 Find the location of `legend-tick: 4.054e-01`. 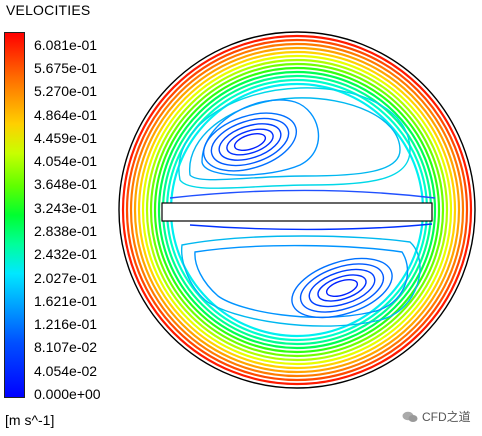

legend-tick: 4.054e-01 is located at coordinates (66, 161).